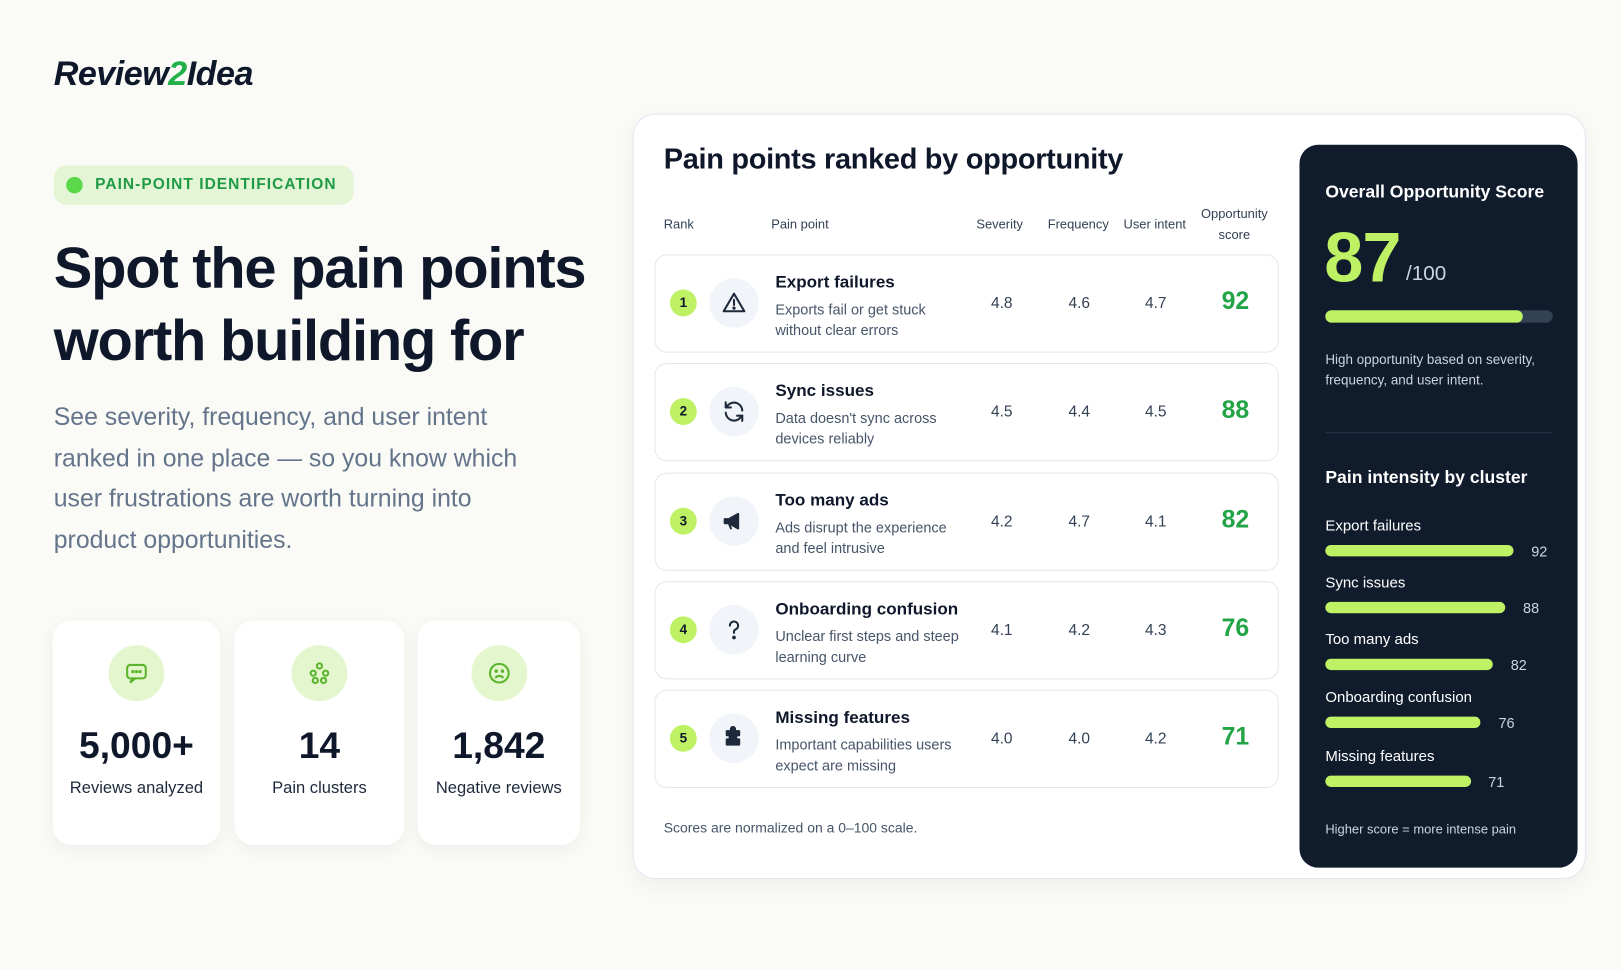 This screenshot has height=970, width=1621. Describe the element at coordinates (893, 158) in the screenshot. I see `panel-title: Pain points ranked by opportunity` at that location.